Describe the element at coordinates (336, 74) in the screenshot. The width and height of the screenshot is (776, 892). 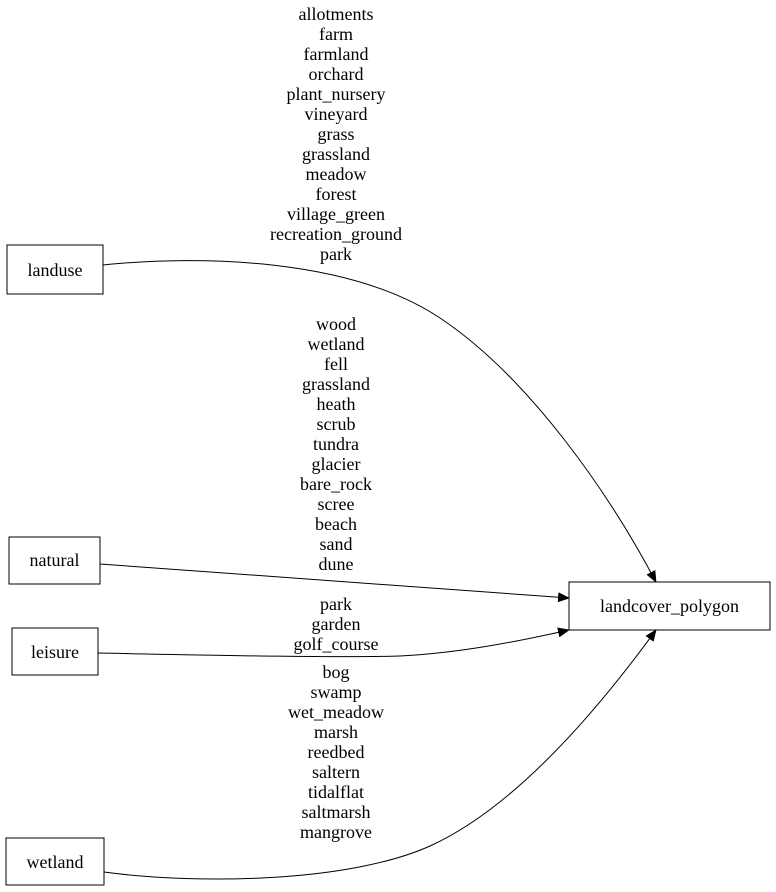
I see `edge-label: orchard` at that location.